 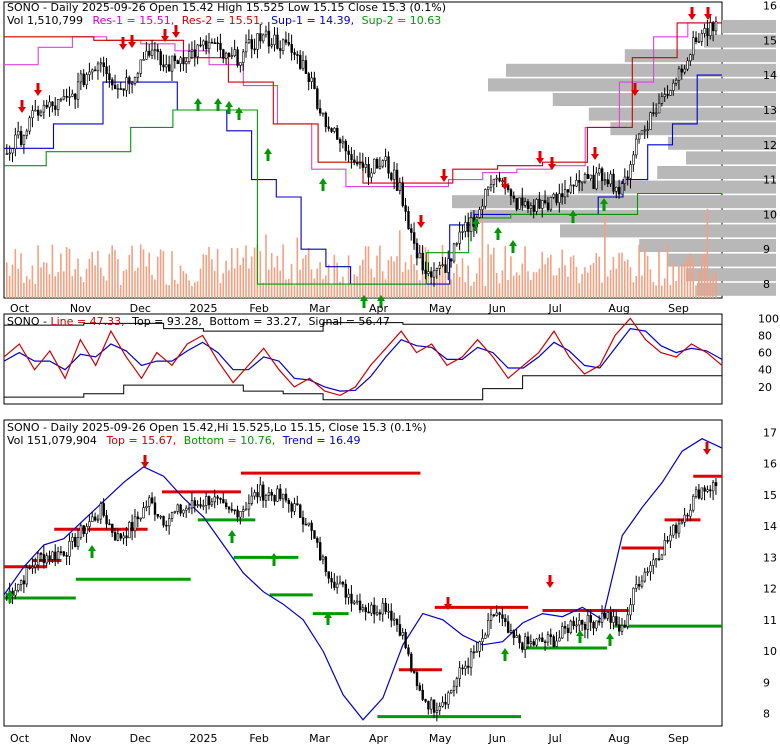 I want to click on volume-bars, so click(x=361, y=253).